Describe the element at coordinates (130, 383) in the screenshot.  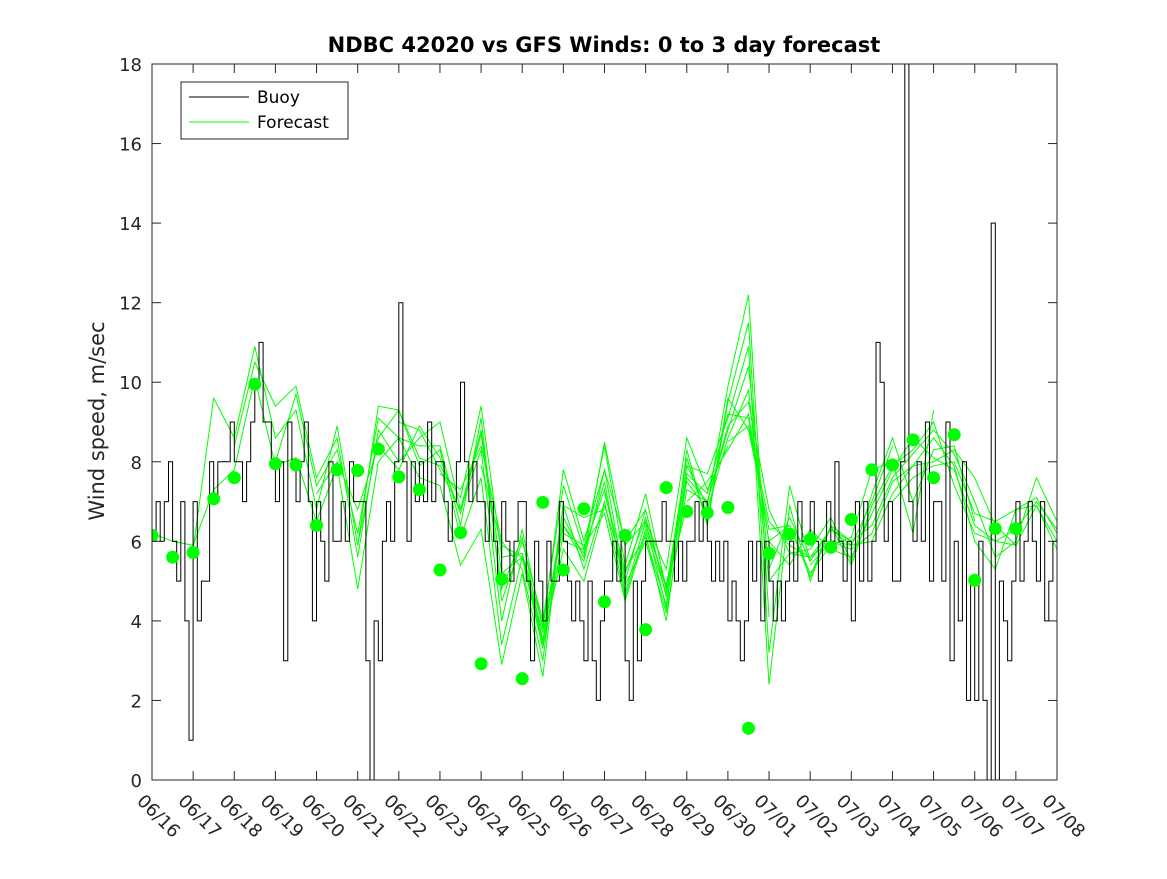
I see `y-tick-label: 10` at that location.